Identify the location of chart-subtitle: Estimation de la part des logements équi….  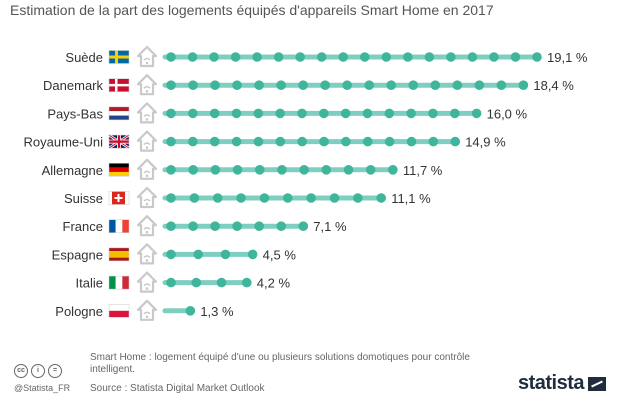
(252, 10).